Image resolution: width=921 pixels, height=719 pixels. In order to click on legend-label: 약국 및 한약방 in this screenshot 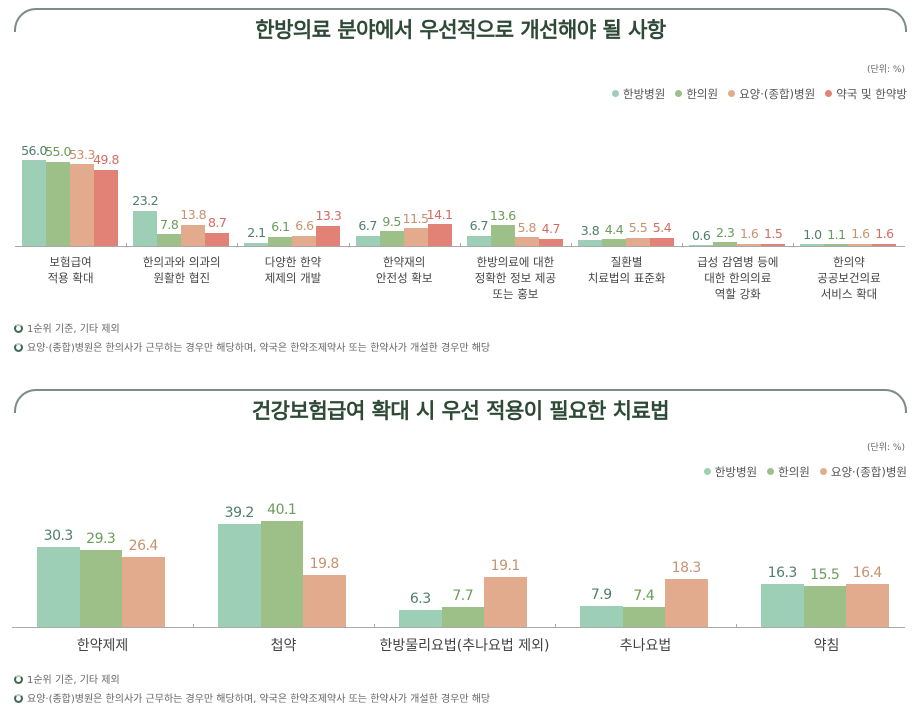, I will do `click(871, 94)`.